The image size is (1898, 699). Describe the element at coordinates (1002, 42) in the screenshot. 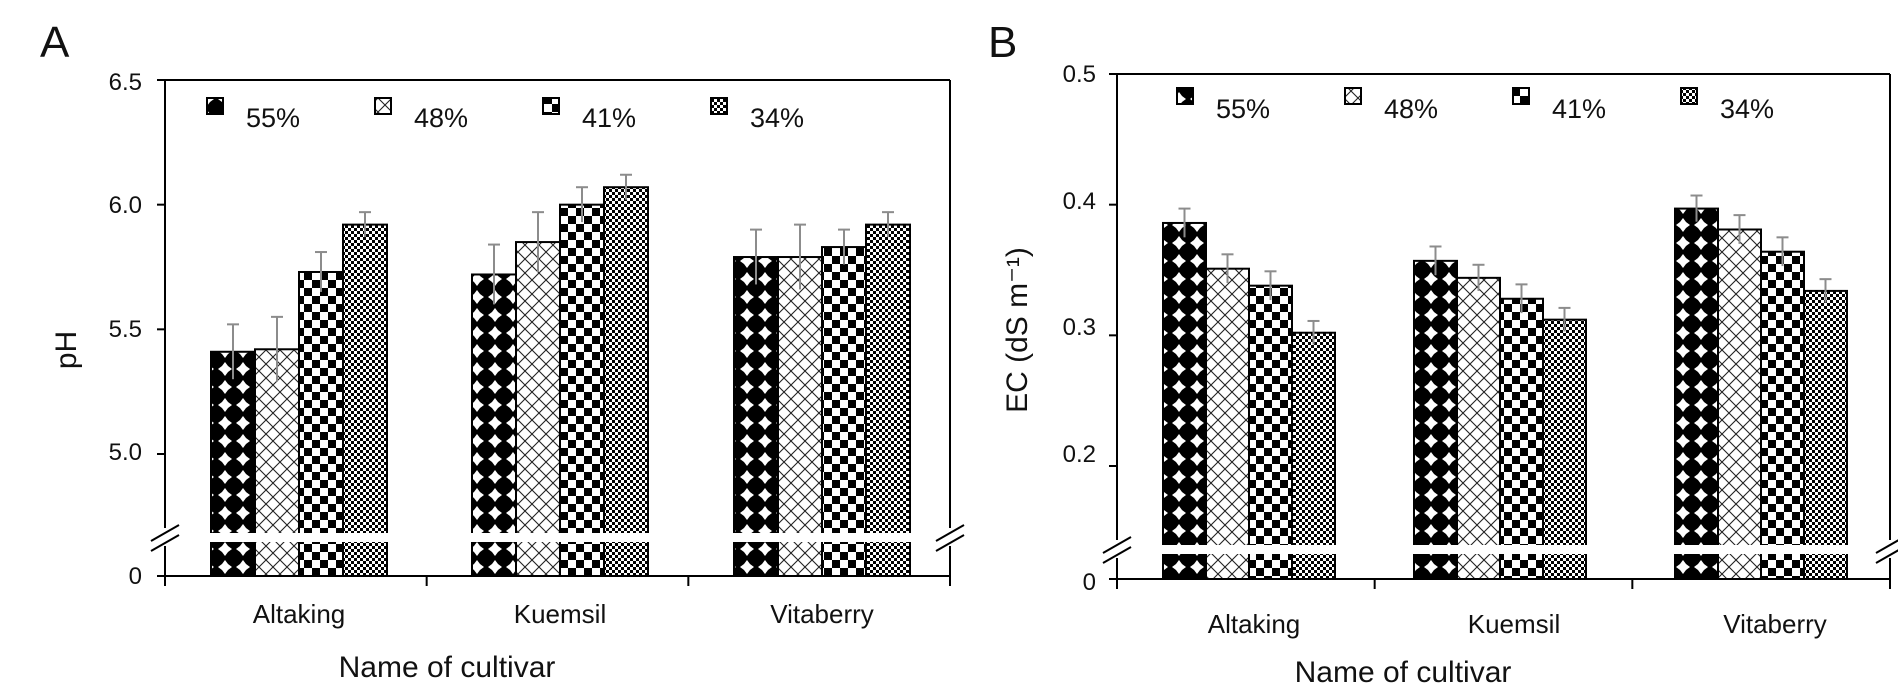

I see `panel-label: B` at that location.